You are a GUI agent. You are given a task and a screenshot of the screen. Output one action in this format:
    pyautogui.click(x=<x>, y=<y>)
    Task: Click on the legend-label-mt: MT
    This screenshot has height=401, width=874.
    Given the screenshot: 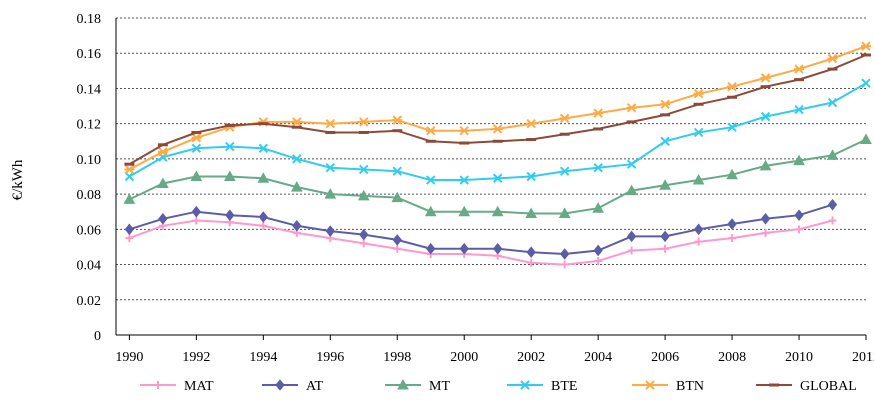 What is the action you would take?
    pyautogui.click(x=439, y=386)
    